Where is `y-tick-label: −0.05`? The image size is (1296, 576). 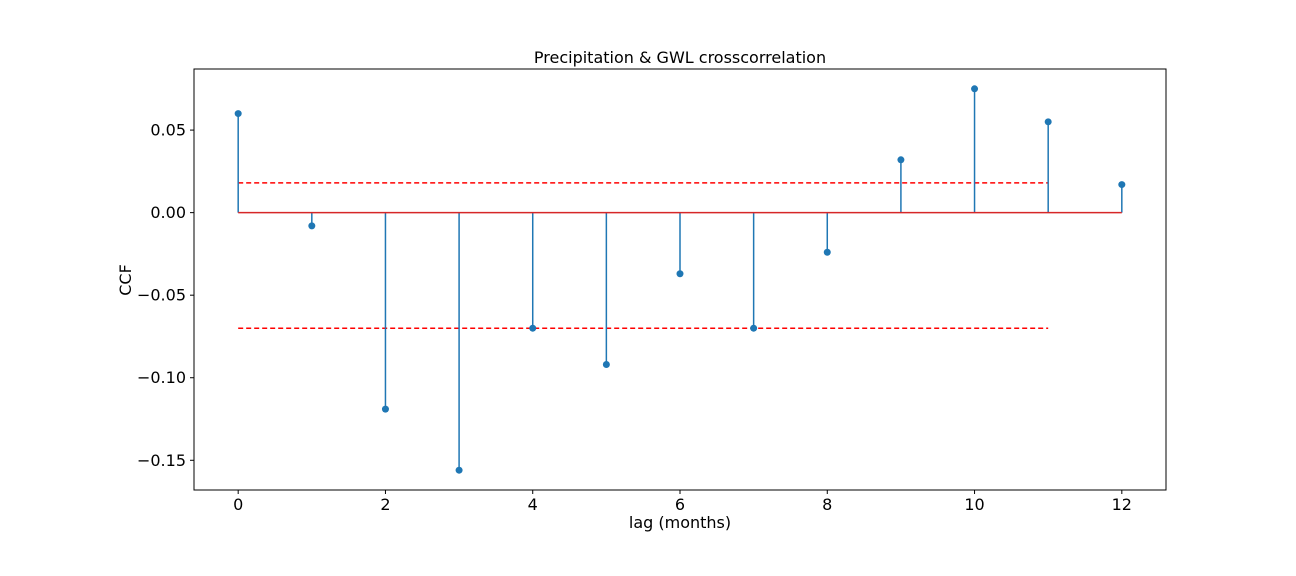
y-tick-label: −0.05 is located at coordinates (161, 295).